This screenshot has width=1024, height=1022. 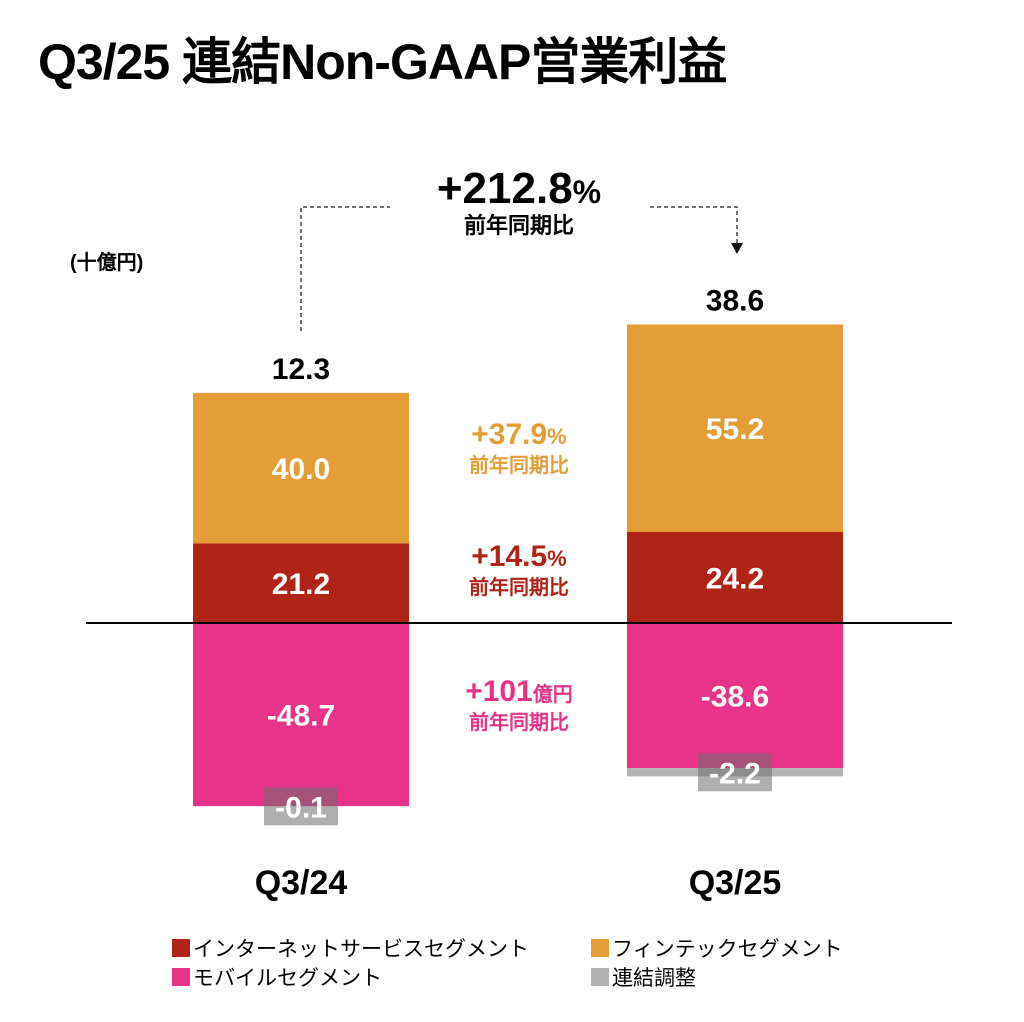 I want to click on internet-growth-value: +14.5%, so click(x=518, y=556).